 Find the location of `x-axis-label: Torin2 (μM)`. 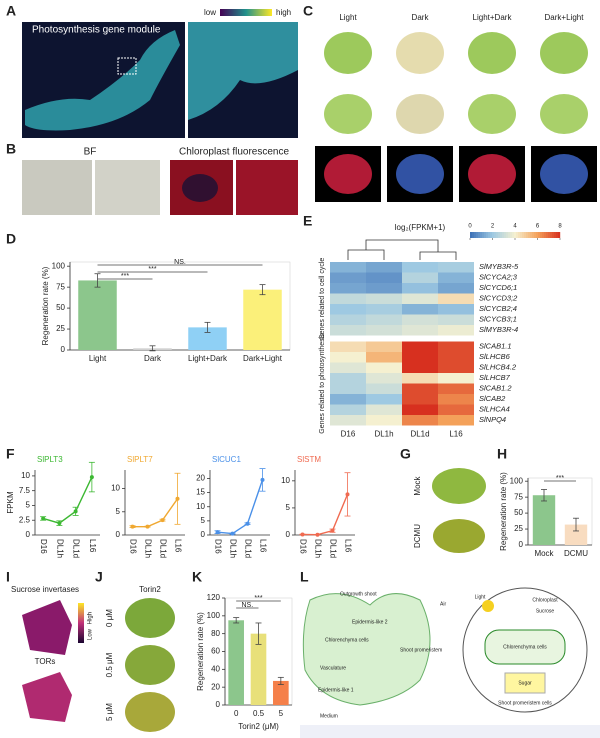

x-axis-label: Torin2 (μM) is located at coordinates (258, 726).